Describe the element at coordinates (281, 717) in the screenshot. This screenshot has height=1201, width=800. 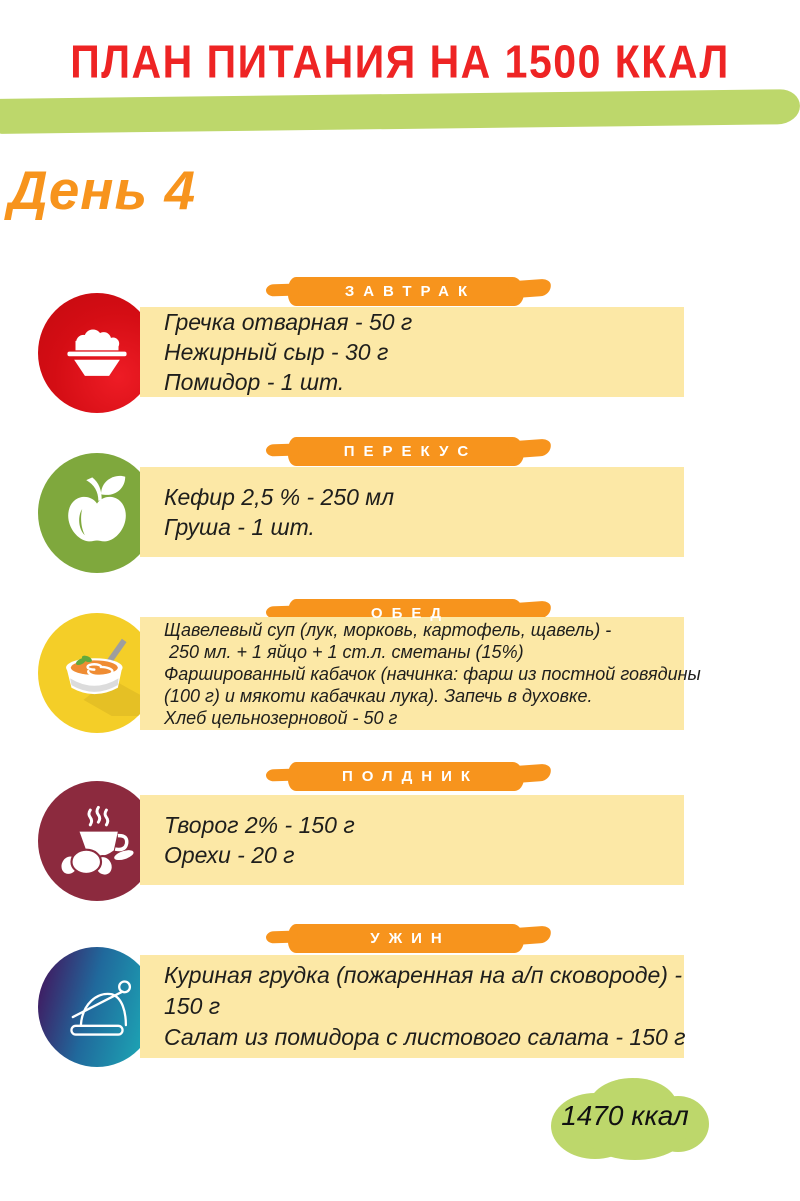
I see `meal-item: Хлеб цельнозерновой - 50 г` at that location.